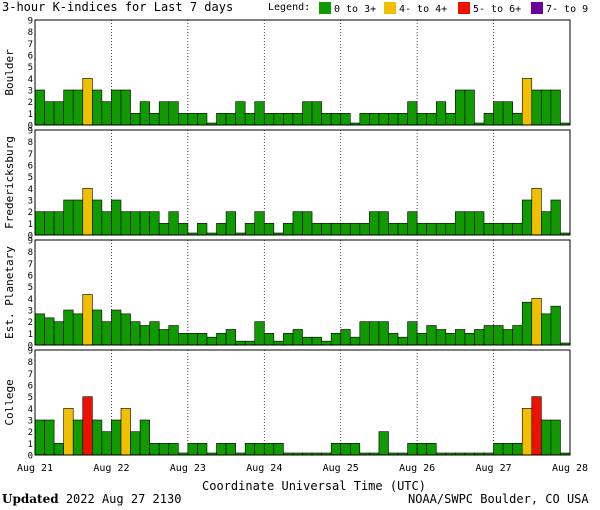 The width and height of the screenshot is (600, 510). I want to click on legend-swatch-red, so click(464, 8).